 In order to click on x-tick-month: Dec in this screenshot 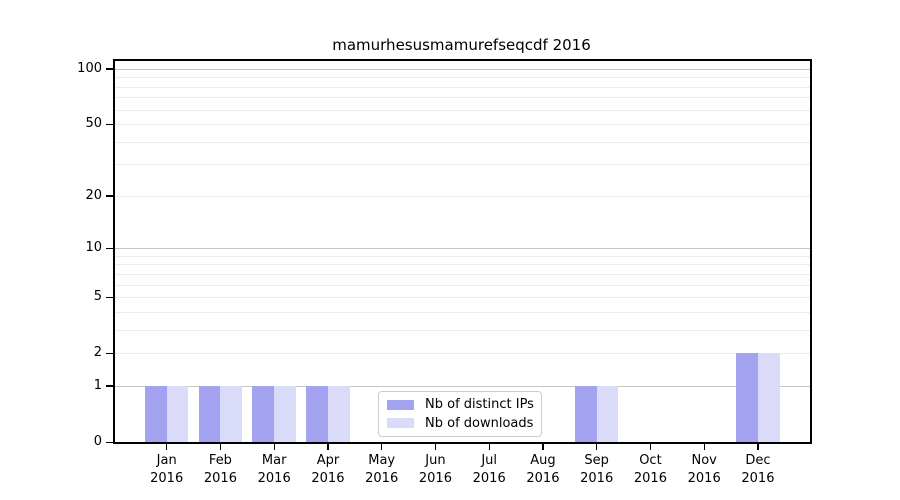, I will do `click(758, 460)`.